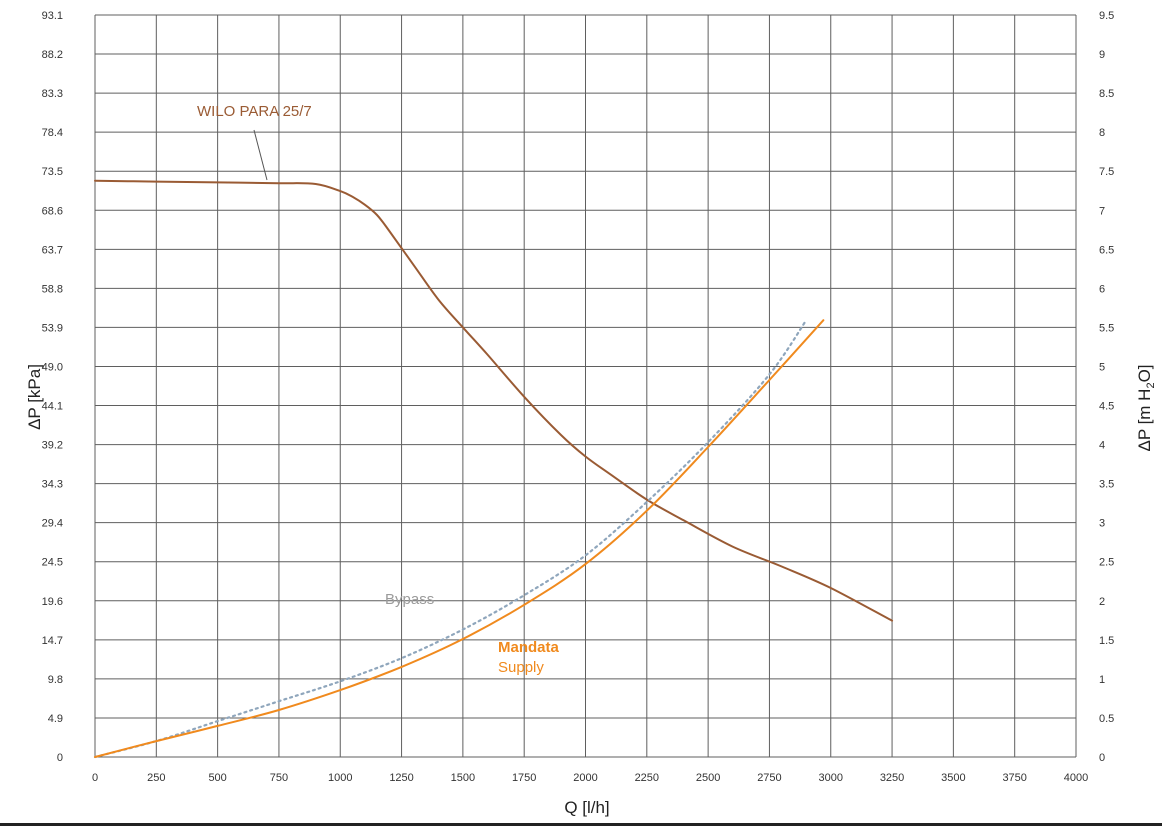  Describe the element at coordinates (1102, 602) in the screenshot. I see `y-right-tick-label: 2` at that location.